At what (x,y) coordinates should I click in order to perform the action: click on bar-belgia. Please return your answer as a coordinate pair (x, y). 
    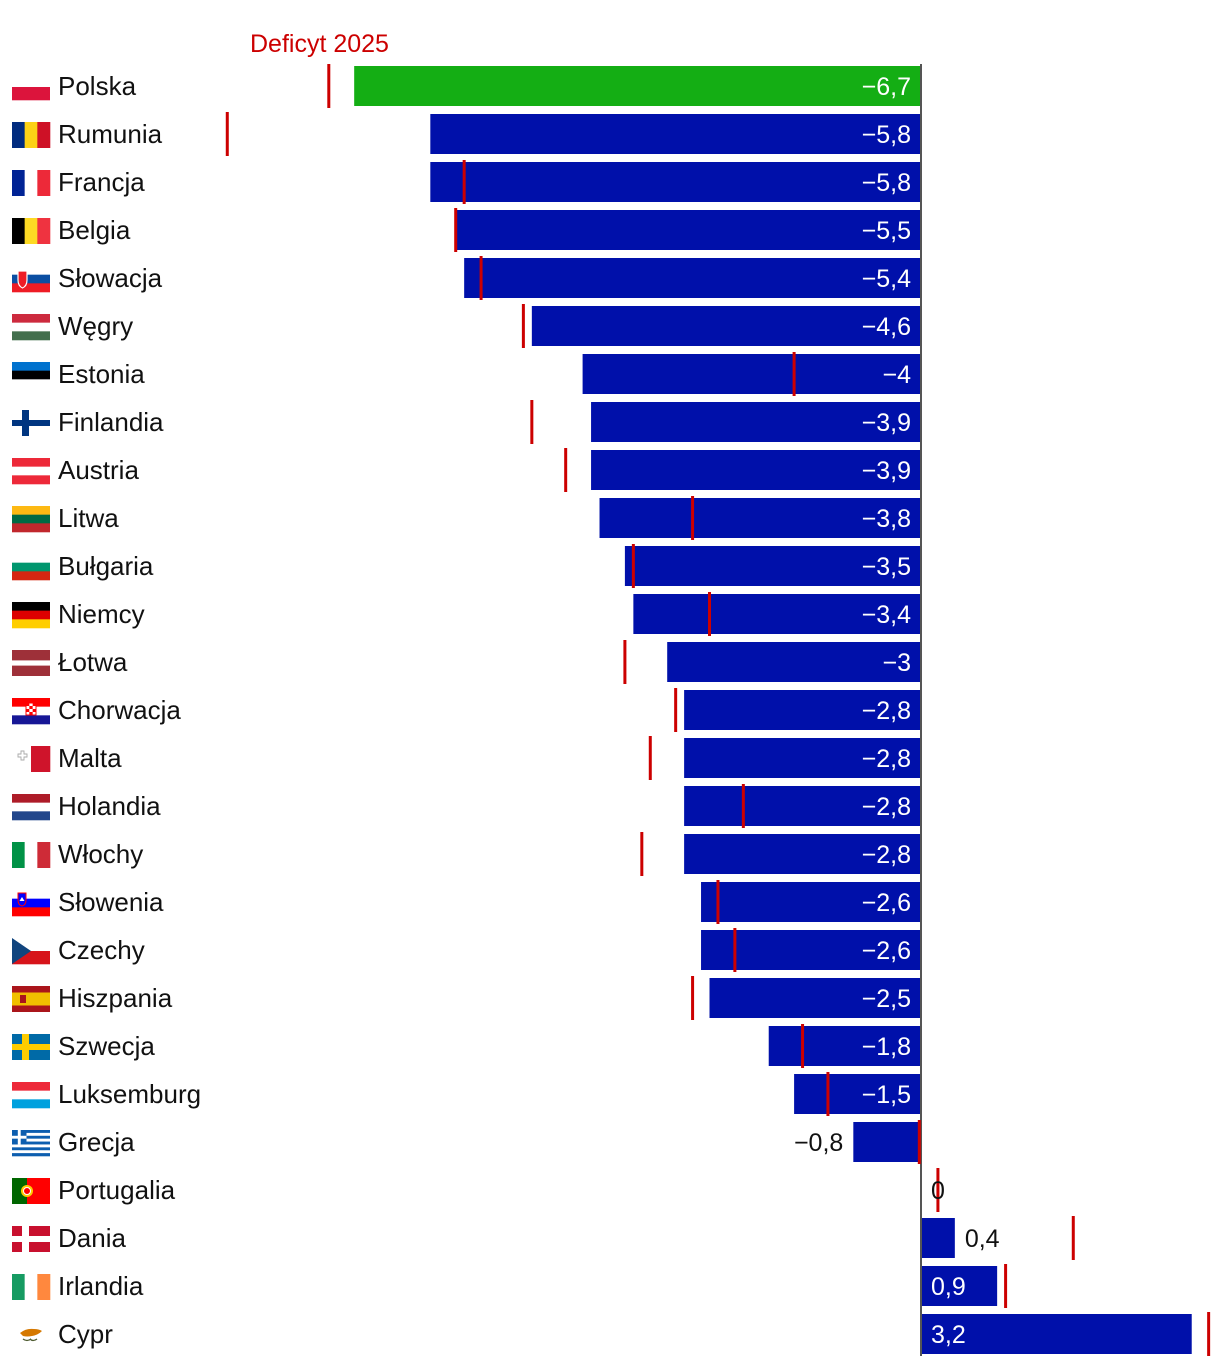
    Looking at the image, I should click on (688, 230).